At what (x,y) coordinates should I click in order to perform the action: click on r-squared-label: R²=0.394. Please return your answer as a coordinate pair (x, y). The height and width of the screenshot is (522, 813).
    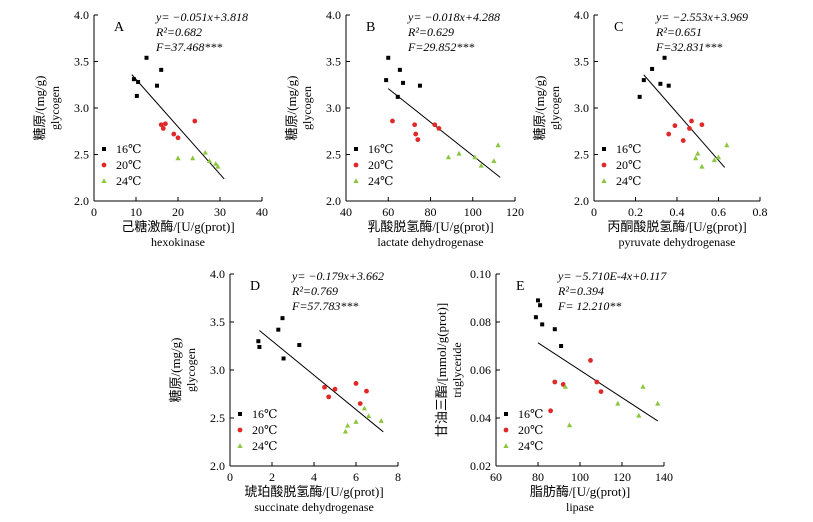
    Looking at the image, I should click on (580, 291).